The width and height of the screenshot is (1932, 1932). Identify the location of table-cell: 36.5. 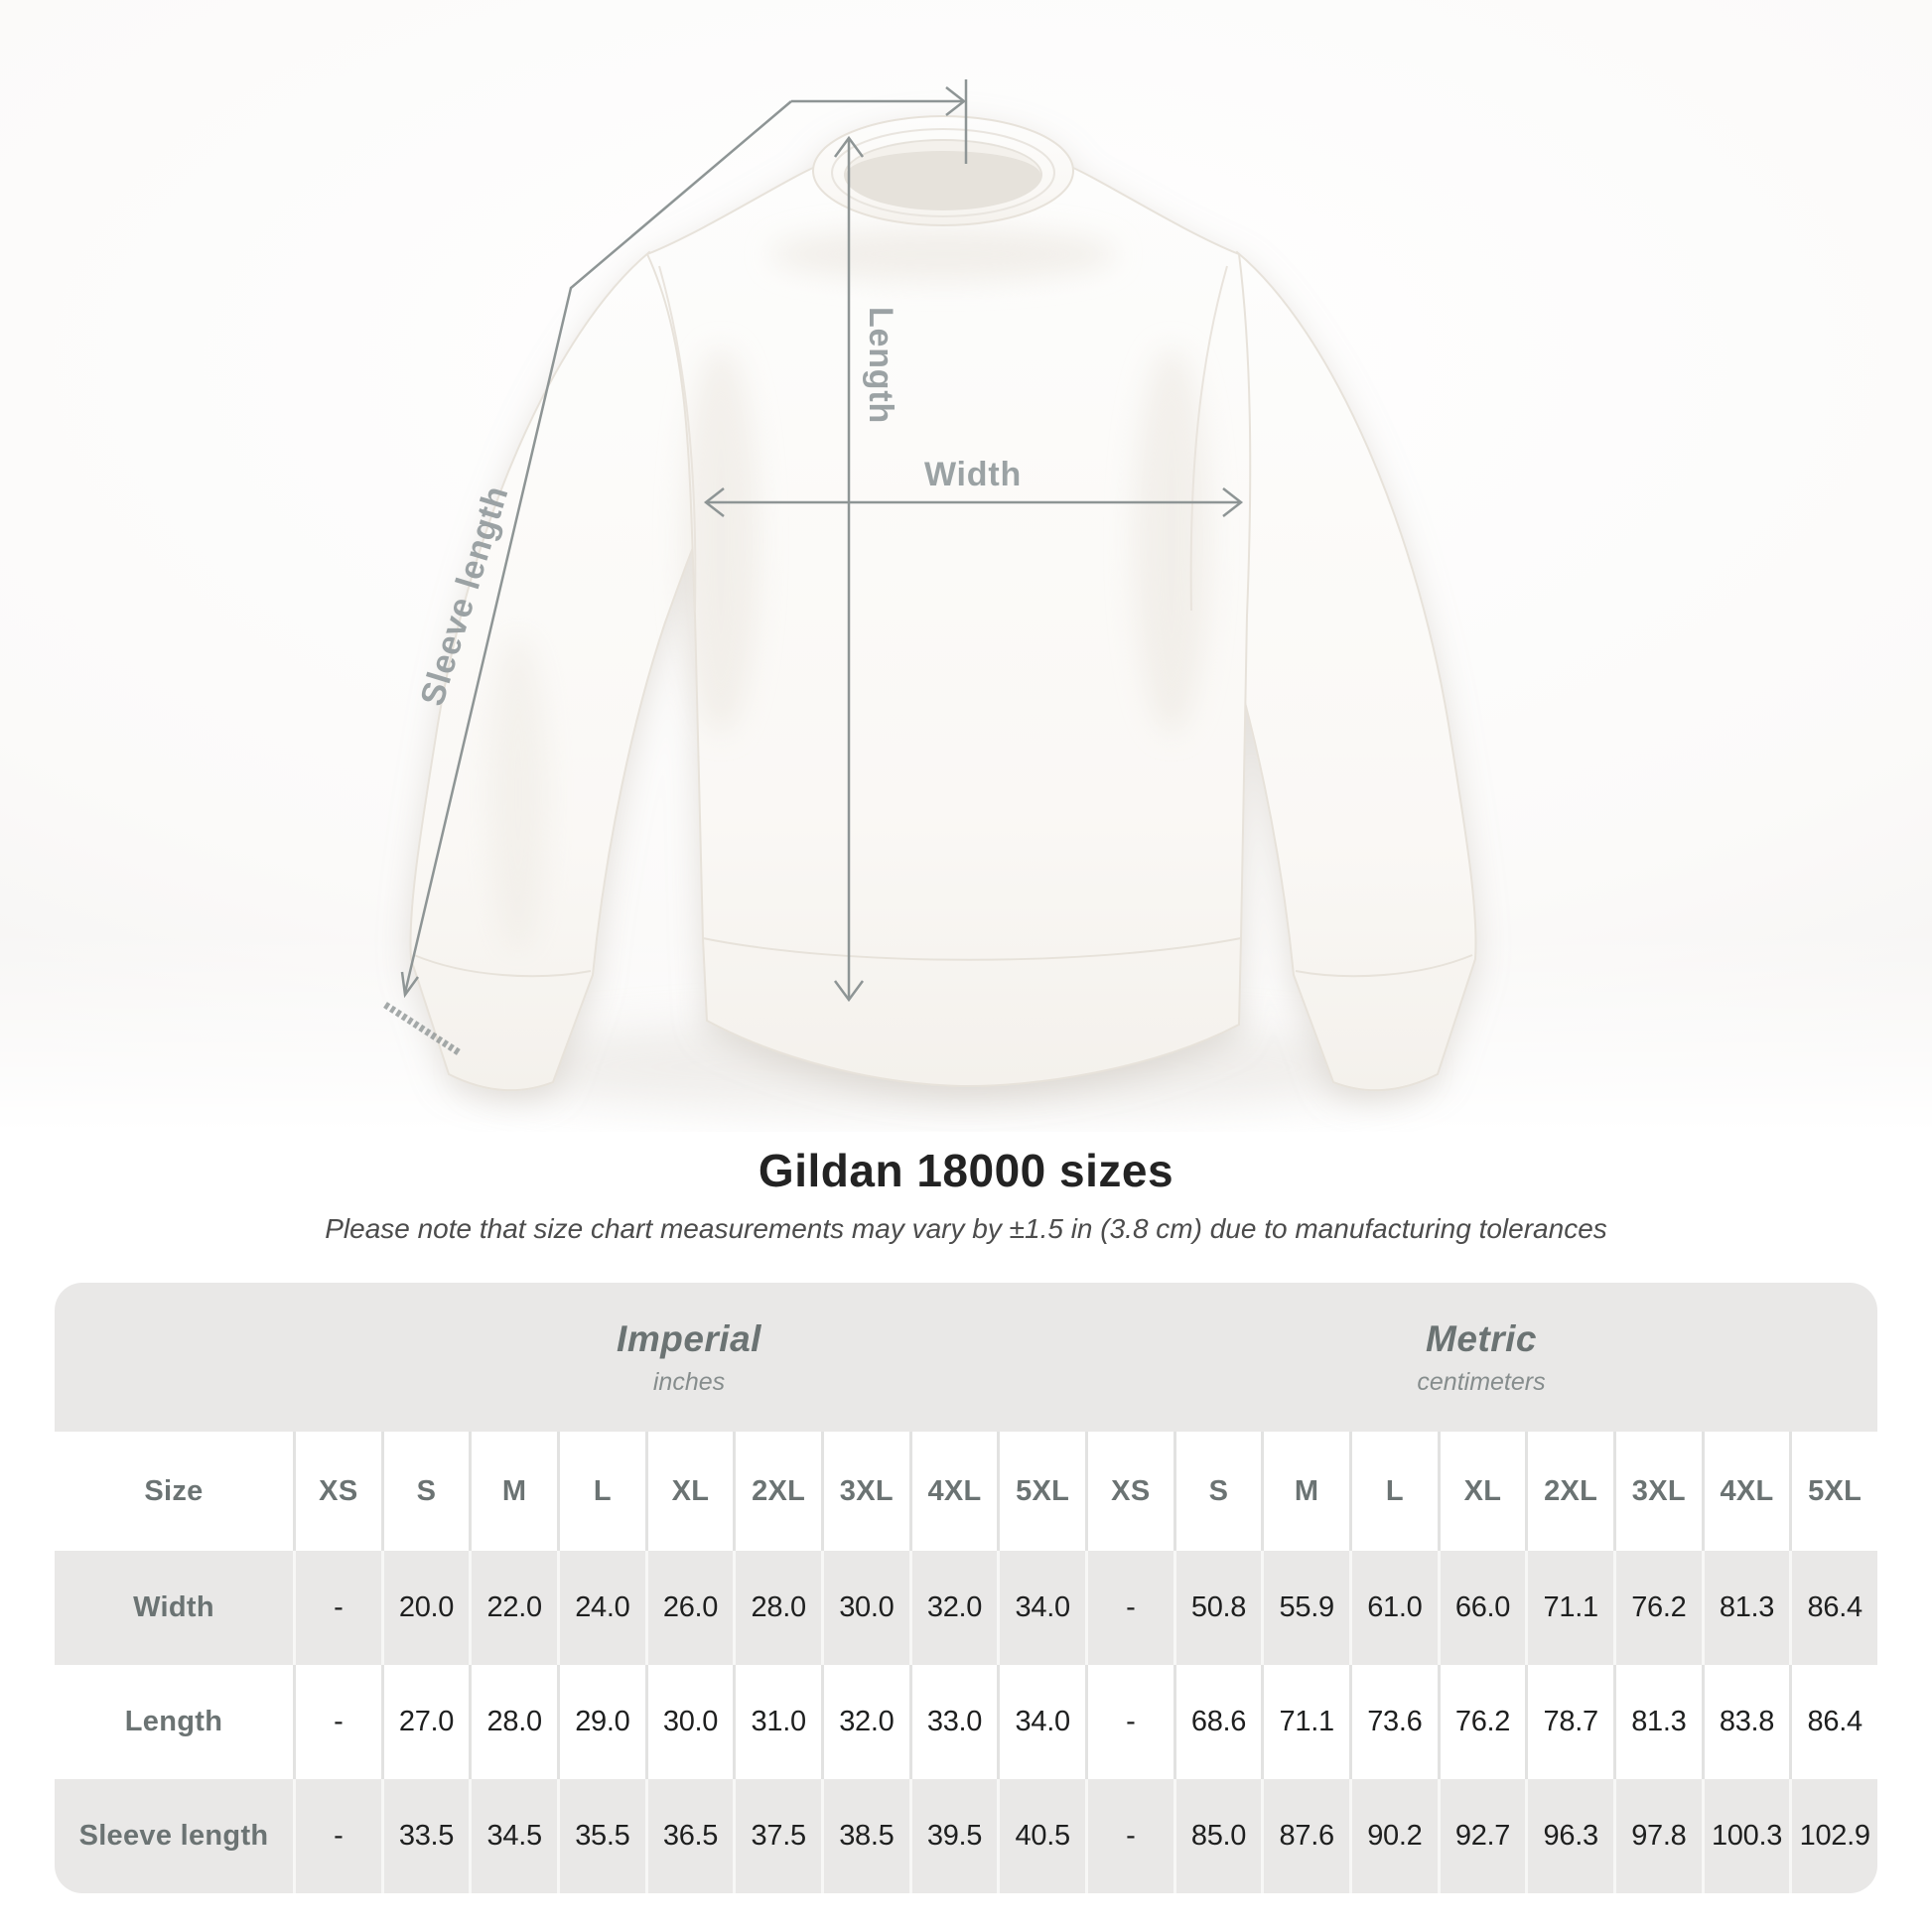
(689, 1836).